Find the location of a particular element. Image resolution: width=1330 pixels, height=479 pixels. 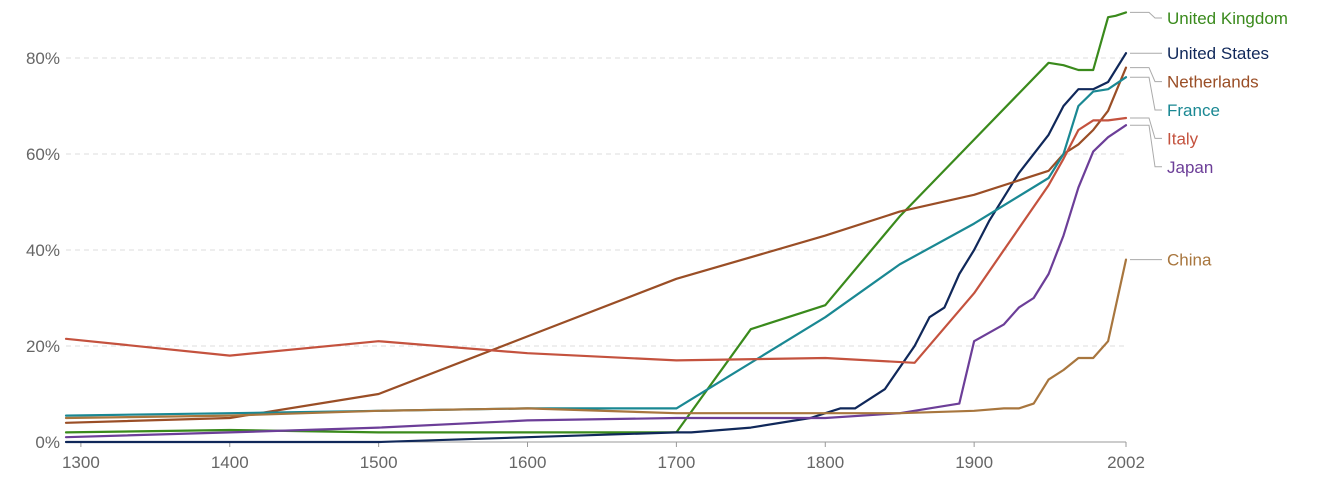

y-tick-label: 20% is located at coordinates (43, 346).